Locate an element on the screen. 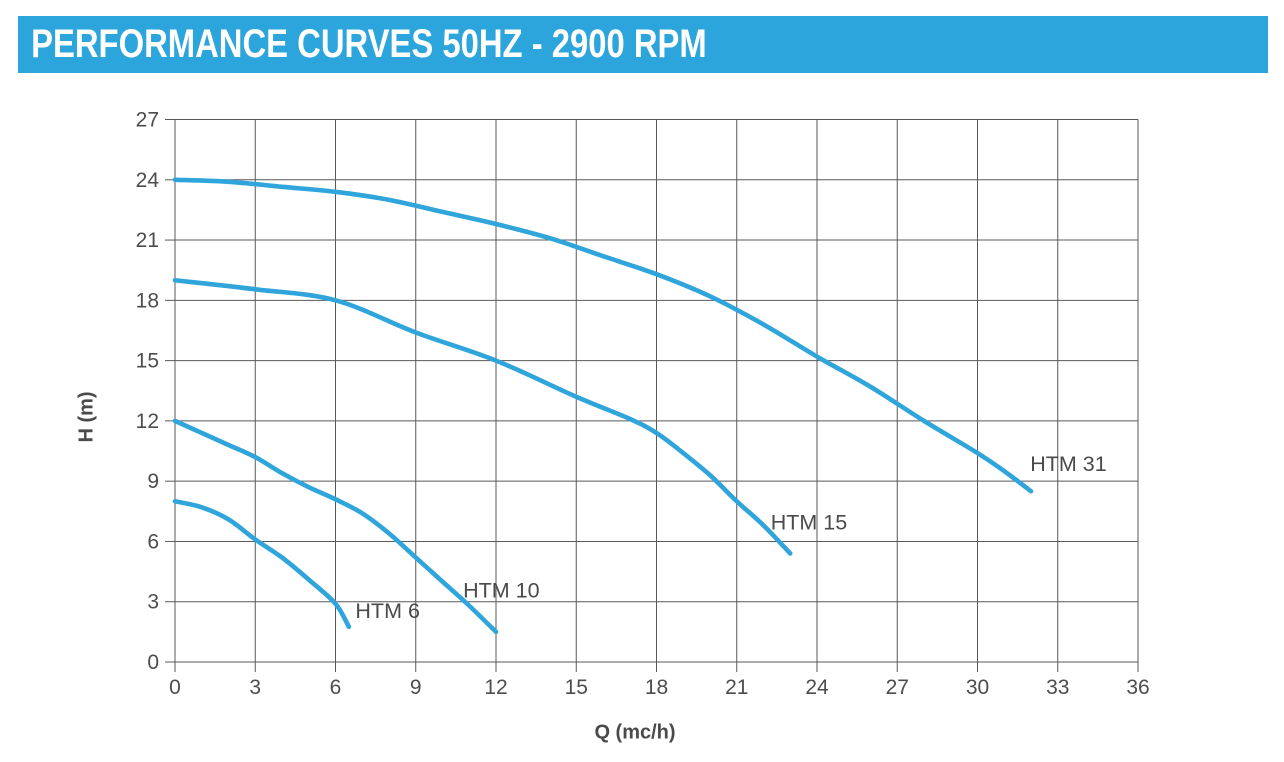 Image resolution: width=1284 pixels, height=762 pixels. x-tick-label: 3 is located at coordinates (255, 687).